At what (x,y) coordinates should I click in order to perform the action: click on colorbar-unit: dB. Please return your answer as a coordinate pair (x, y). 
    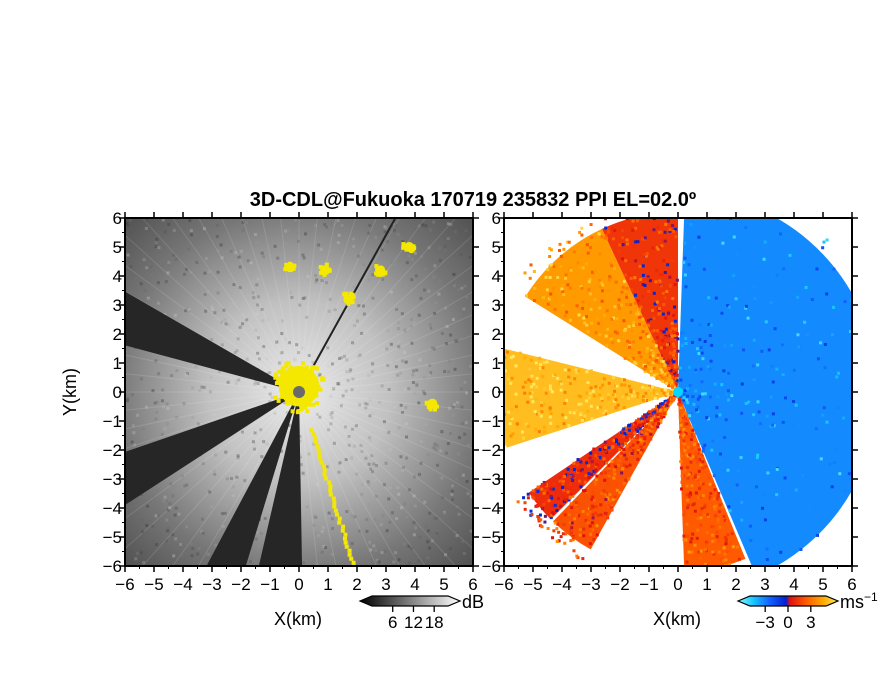
    Looking at the image, I should click on (473, 602).